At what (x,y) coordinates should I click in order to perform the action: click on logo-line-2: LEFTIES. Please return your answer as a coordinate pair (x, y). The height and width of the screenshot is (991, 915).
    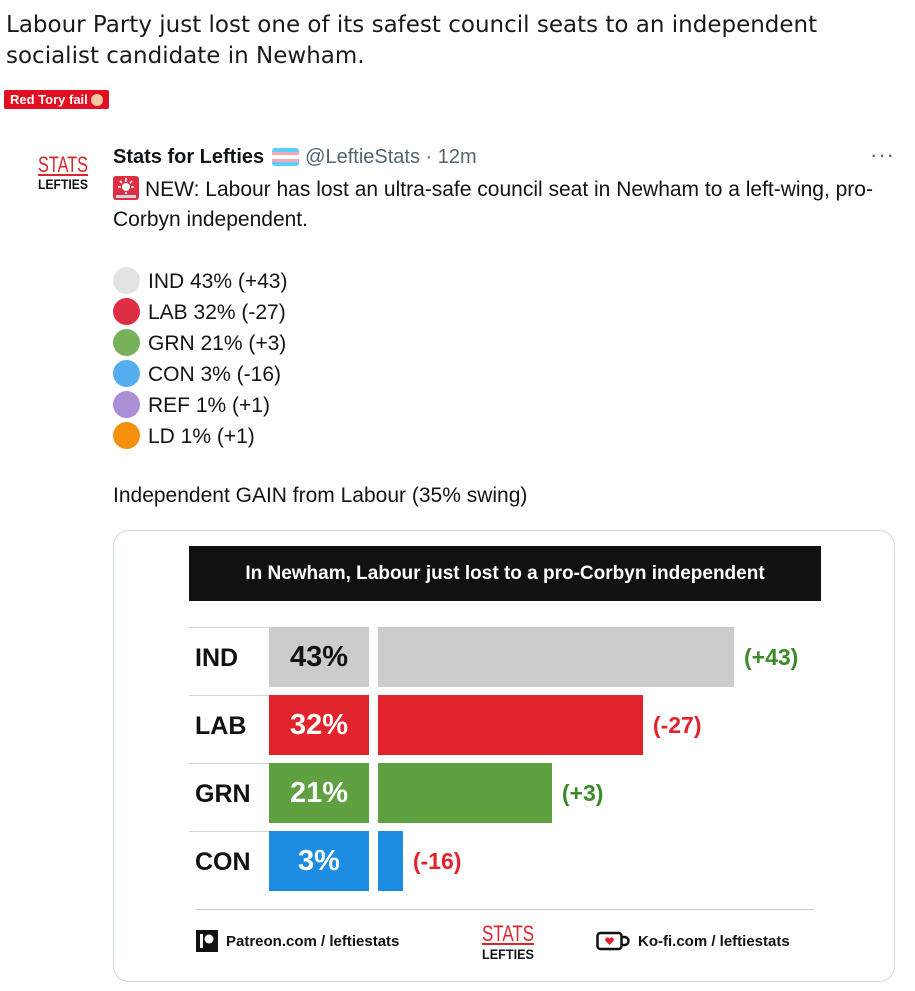
    Looking at the image, I should click on (63, 184).